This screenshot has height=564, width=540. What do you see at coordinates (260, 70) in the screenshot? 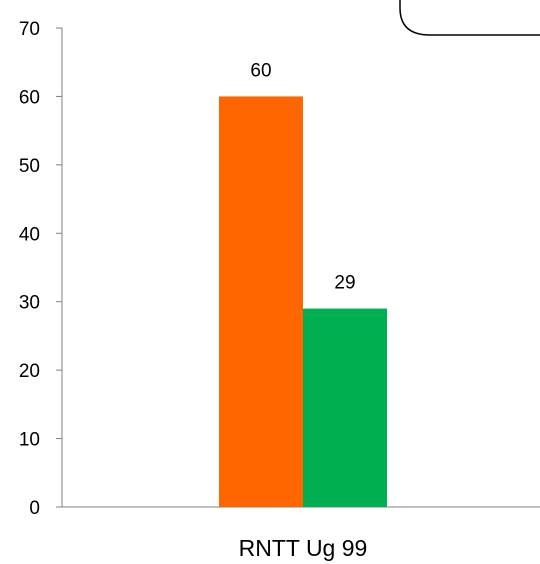
I see `data-label-series-0: 60` at bounding box center [260, 70].